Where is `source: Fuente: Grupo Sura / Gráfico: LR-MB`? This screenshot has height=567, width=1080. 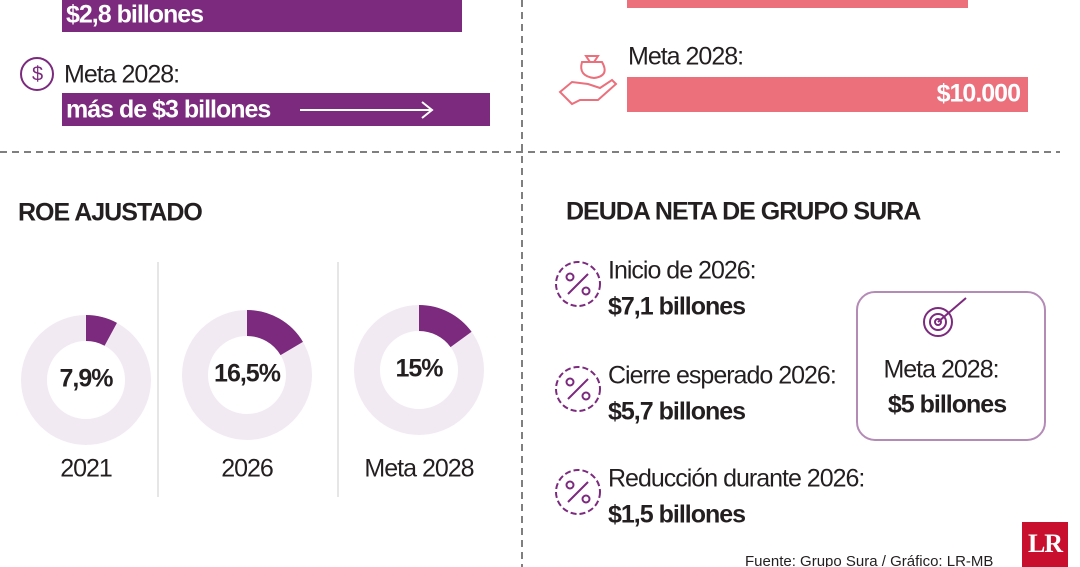 source: Fuente: Grupo Sura / Gráfico: LR-MB is located at coordinates (869, 560).